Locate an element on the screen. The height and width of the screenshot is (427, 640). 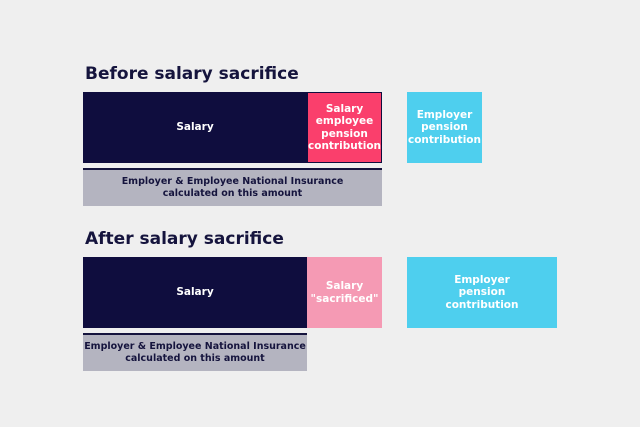
before-salary-block: Salary is located at coordinates (195, 127).